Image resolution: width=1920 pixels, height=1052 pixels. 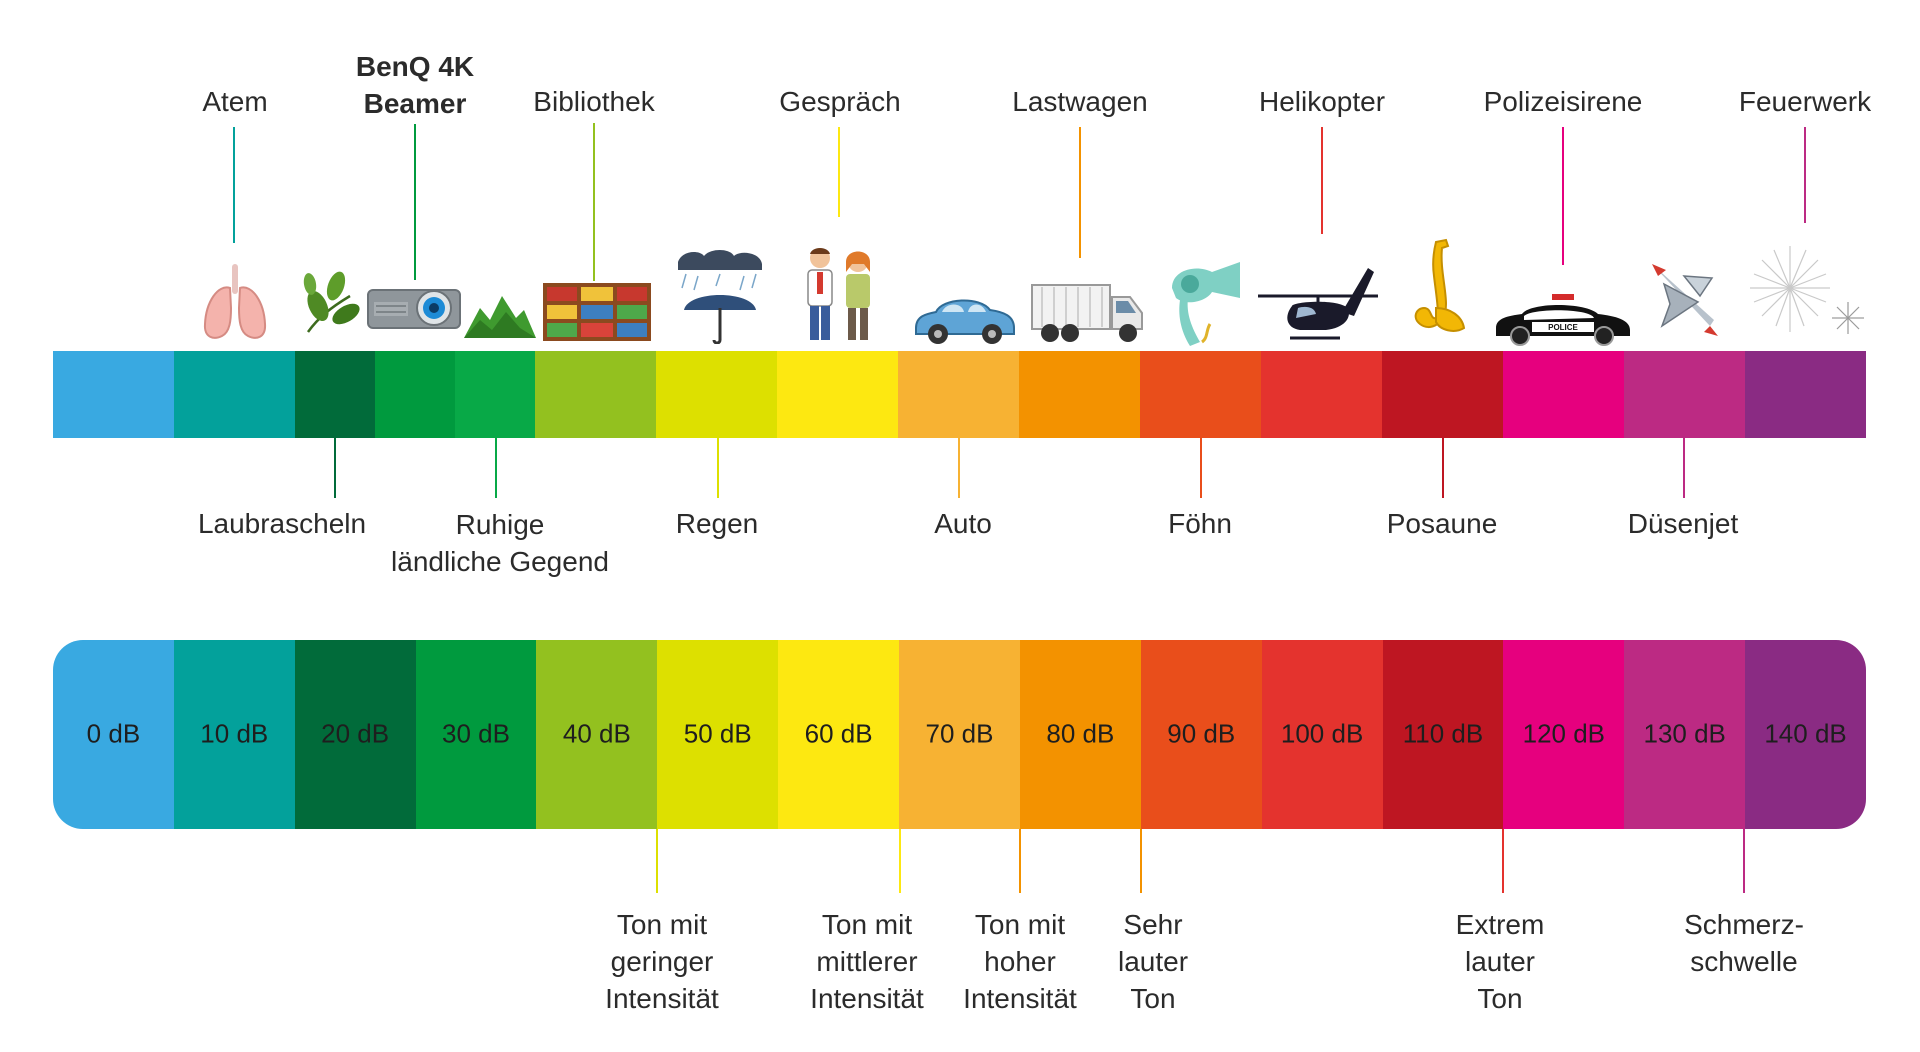 I want to click on label-schmerz: Schmerz- schwelle, so click(x=1744, y=943).